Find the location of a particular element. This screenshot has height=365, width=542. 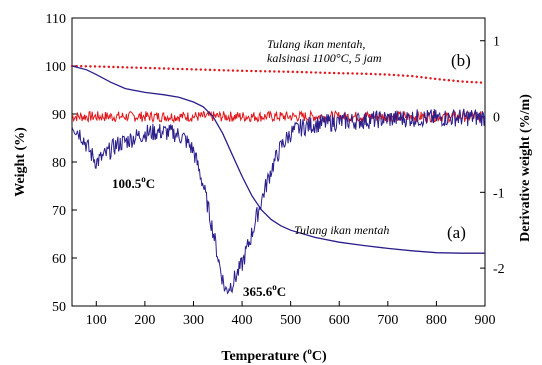

x-tick-label: 900 is located at coordinates (485, 320).